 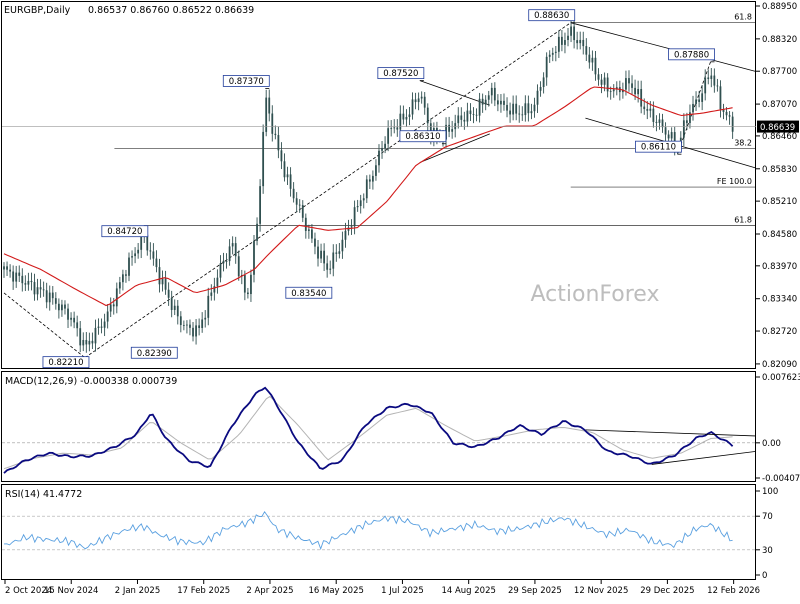 What do you see at coordinates (91, 381) in the screenshot?
I see `macd-title: MACD(12,26,9) -0.000338 0.000739` at bounding box center [91, 381].